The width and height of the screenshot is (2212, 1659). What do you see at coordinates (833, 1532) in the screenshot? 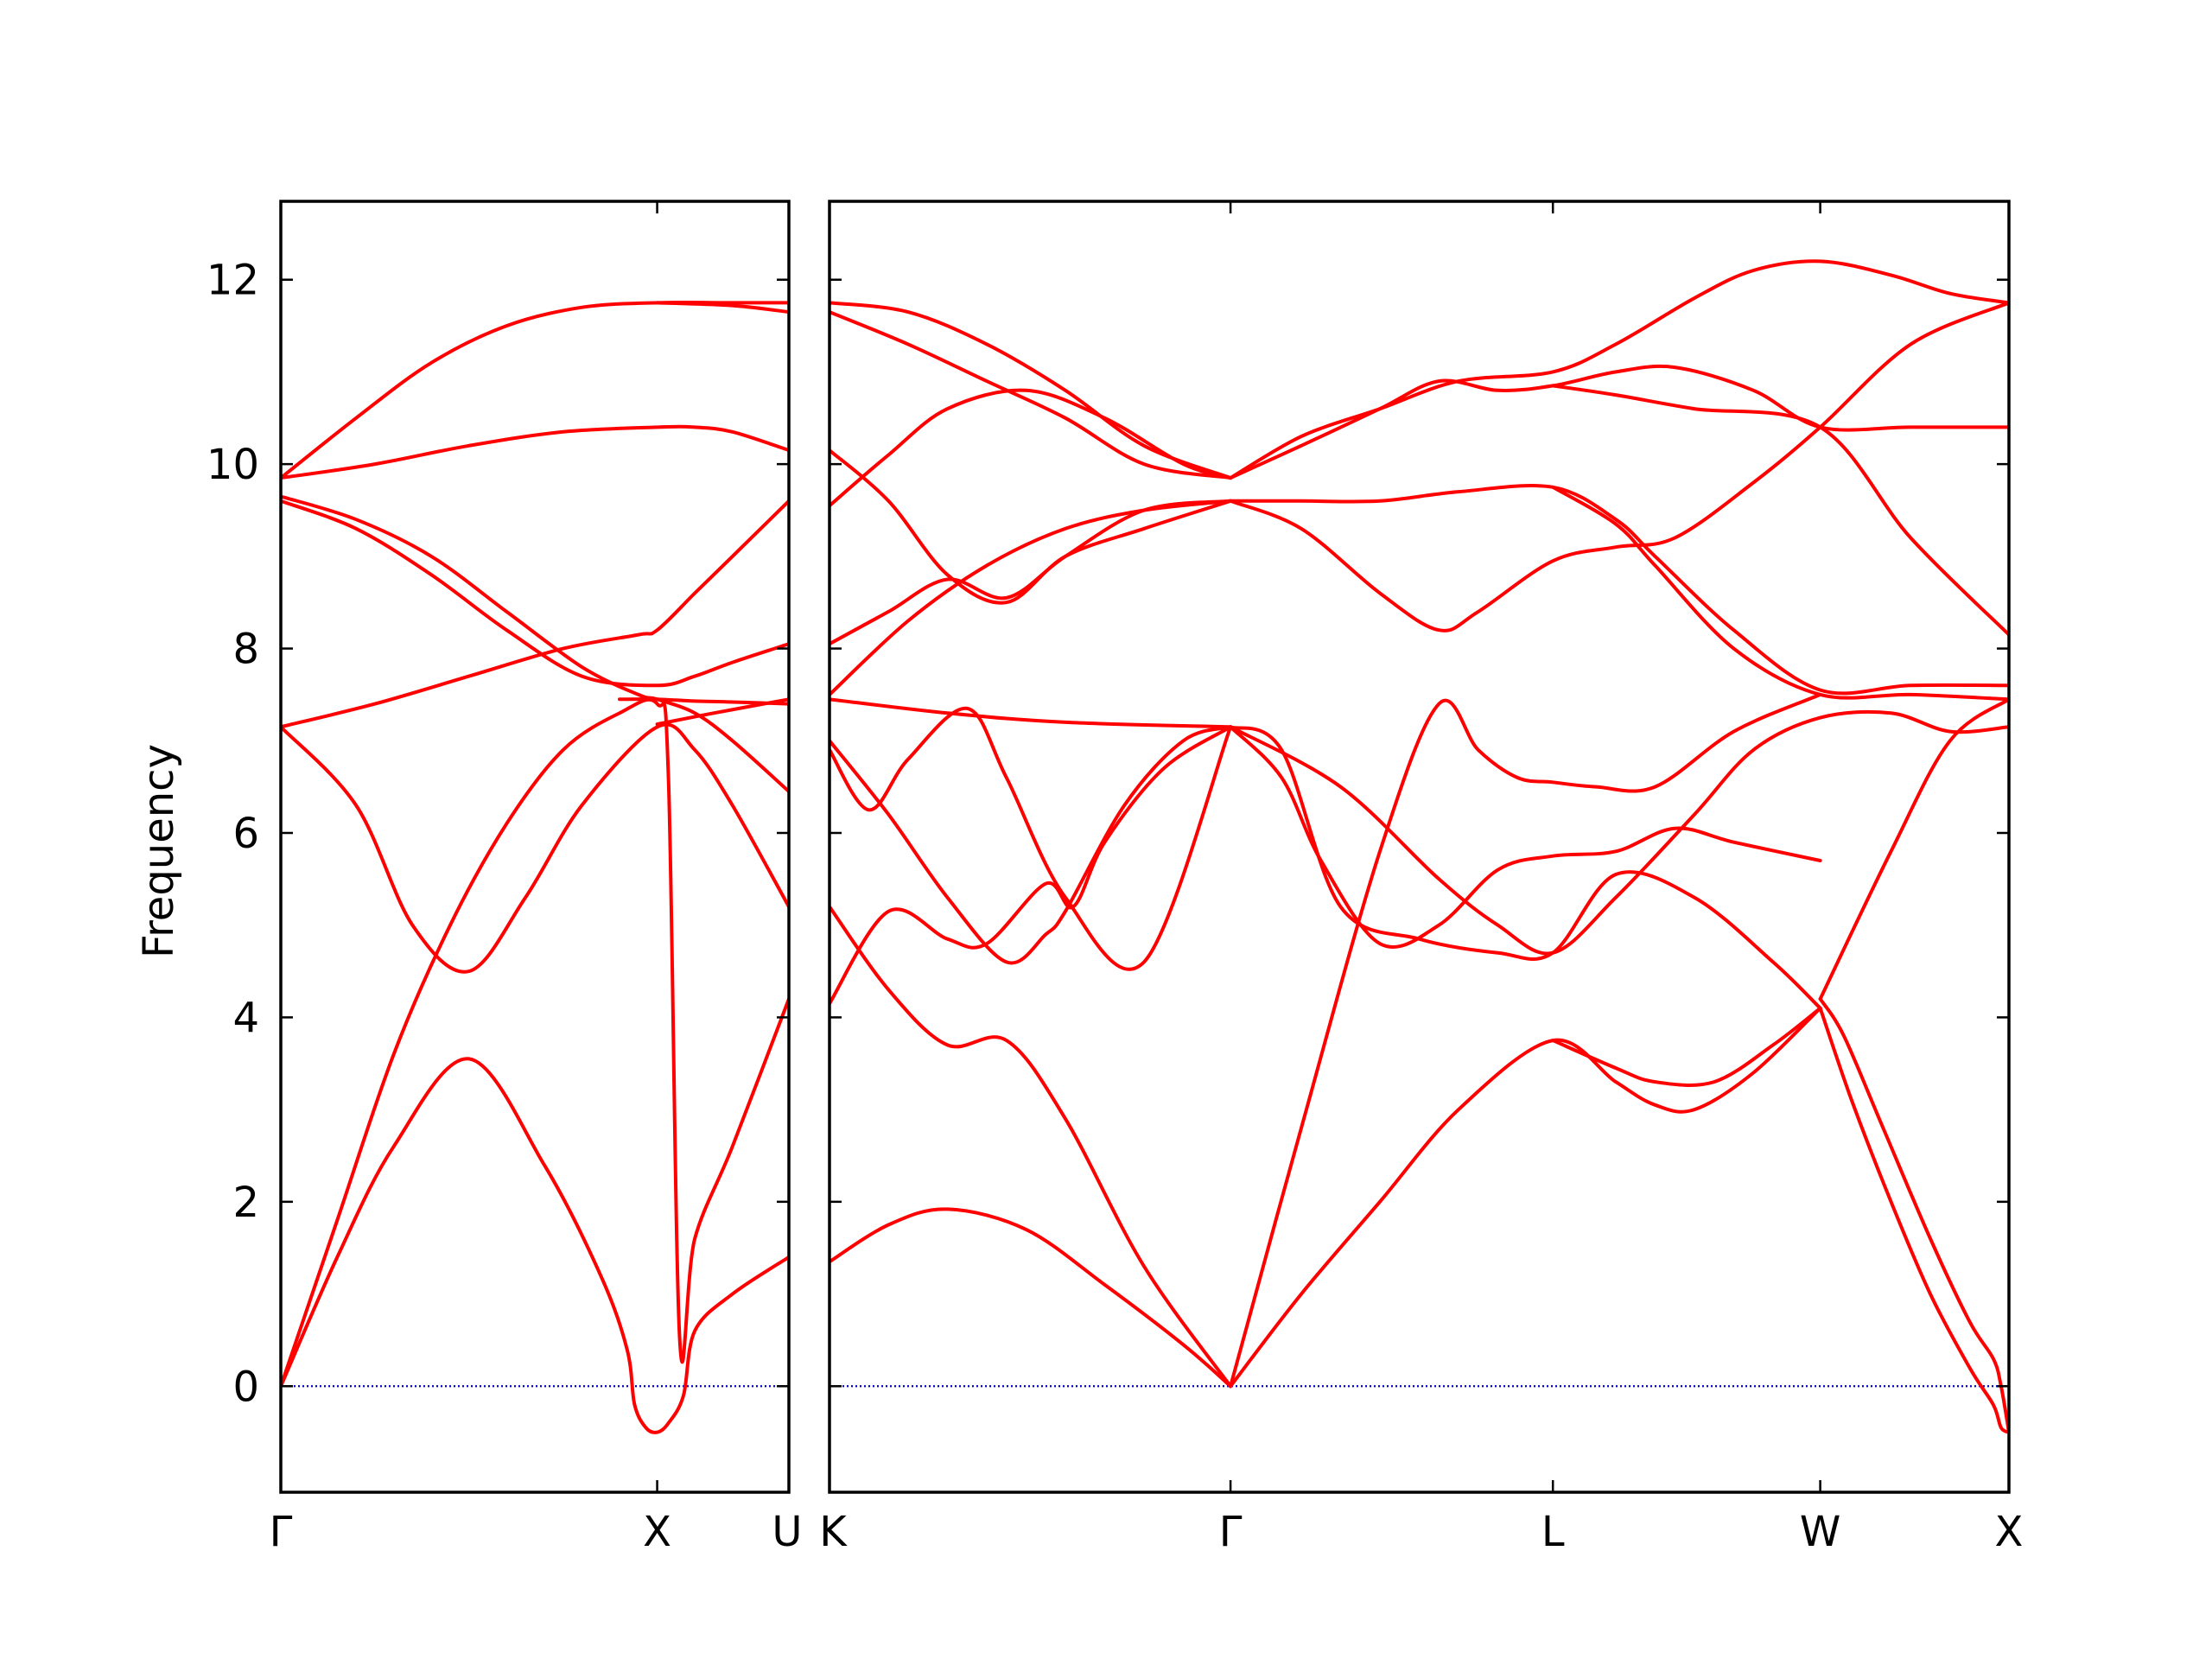
I see `x-tick-label: K` at bounding box center [833, 1532].